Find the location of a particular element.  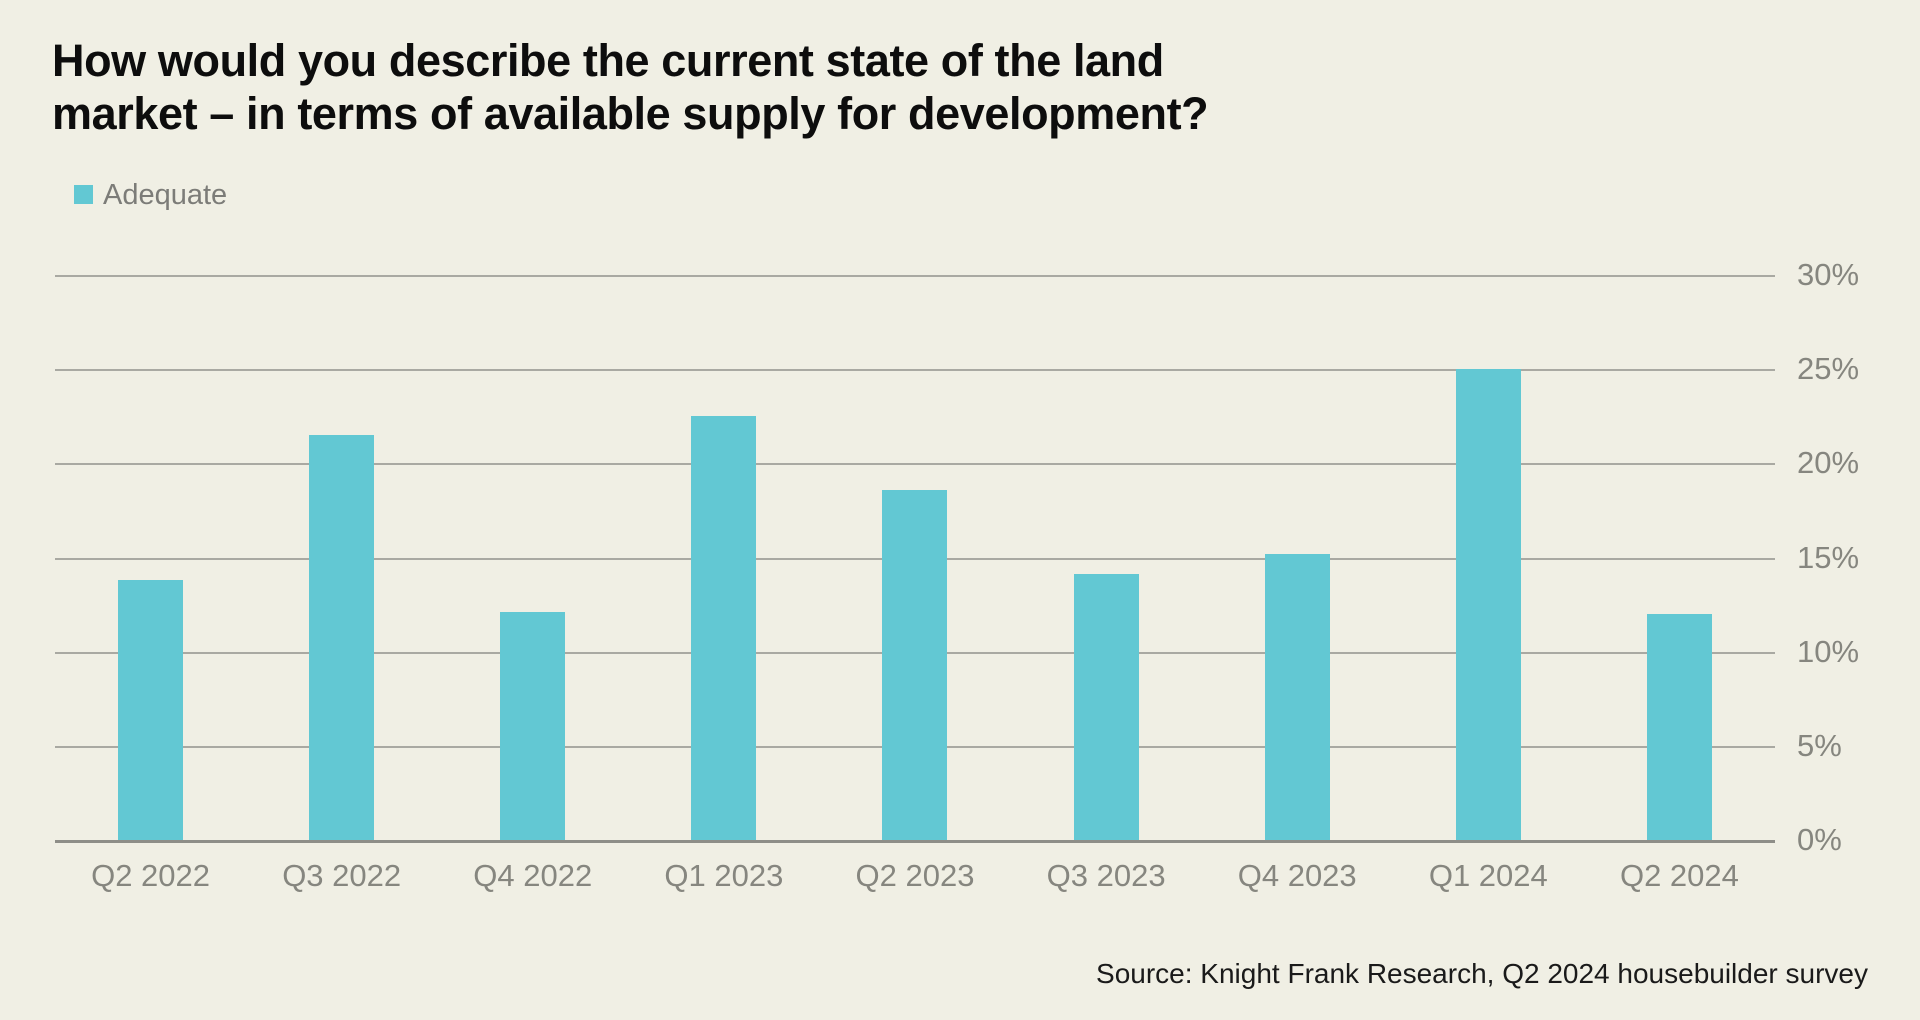

x-axis-tick-label: Q2 2024 is located at coordinates (1679, 875).